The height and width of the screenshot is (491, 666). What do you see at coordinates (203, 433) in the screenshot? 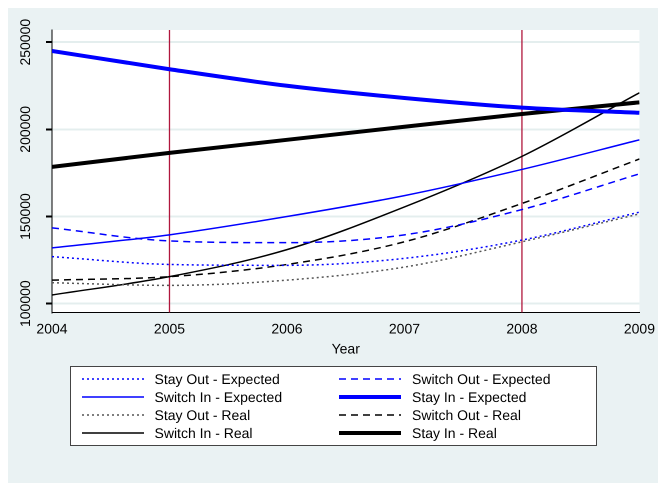
I see `legend-label: Switch In - Real` at bounding box center [203, 433].